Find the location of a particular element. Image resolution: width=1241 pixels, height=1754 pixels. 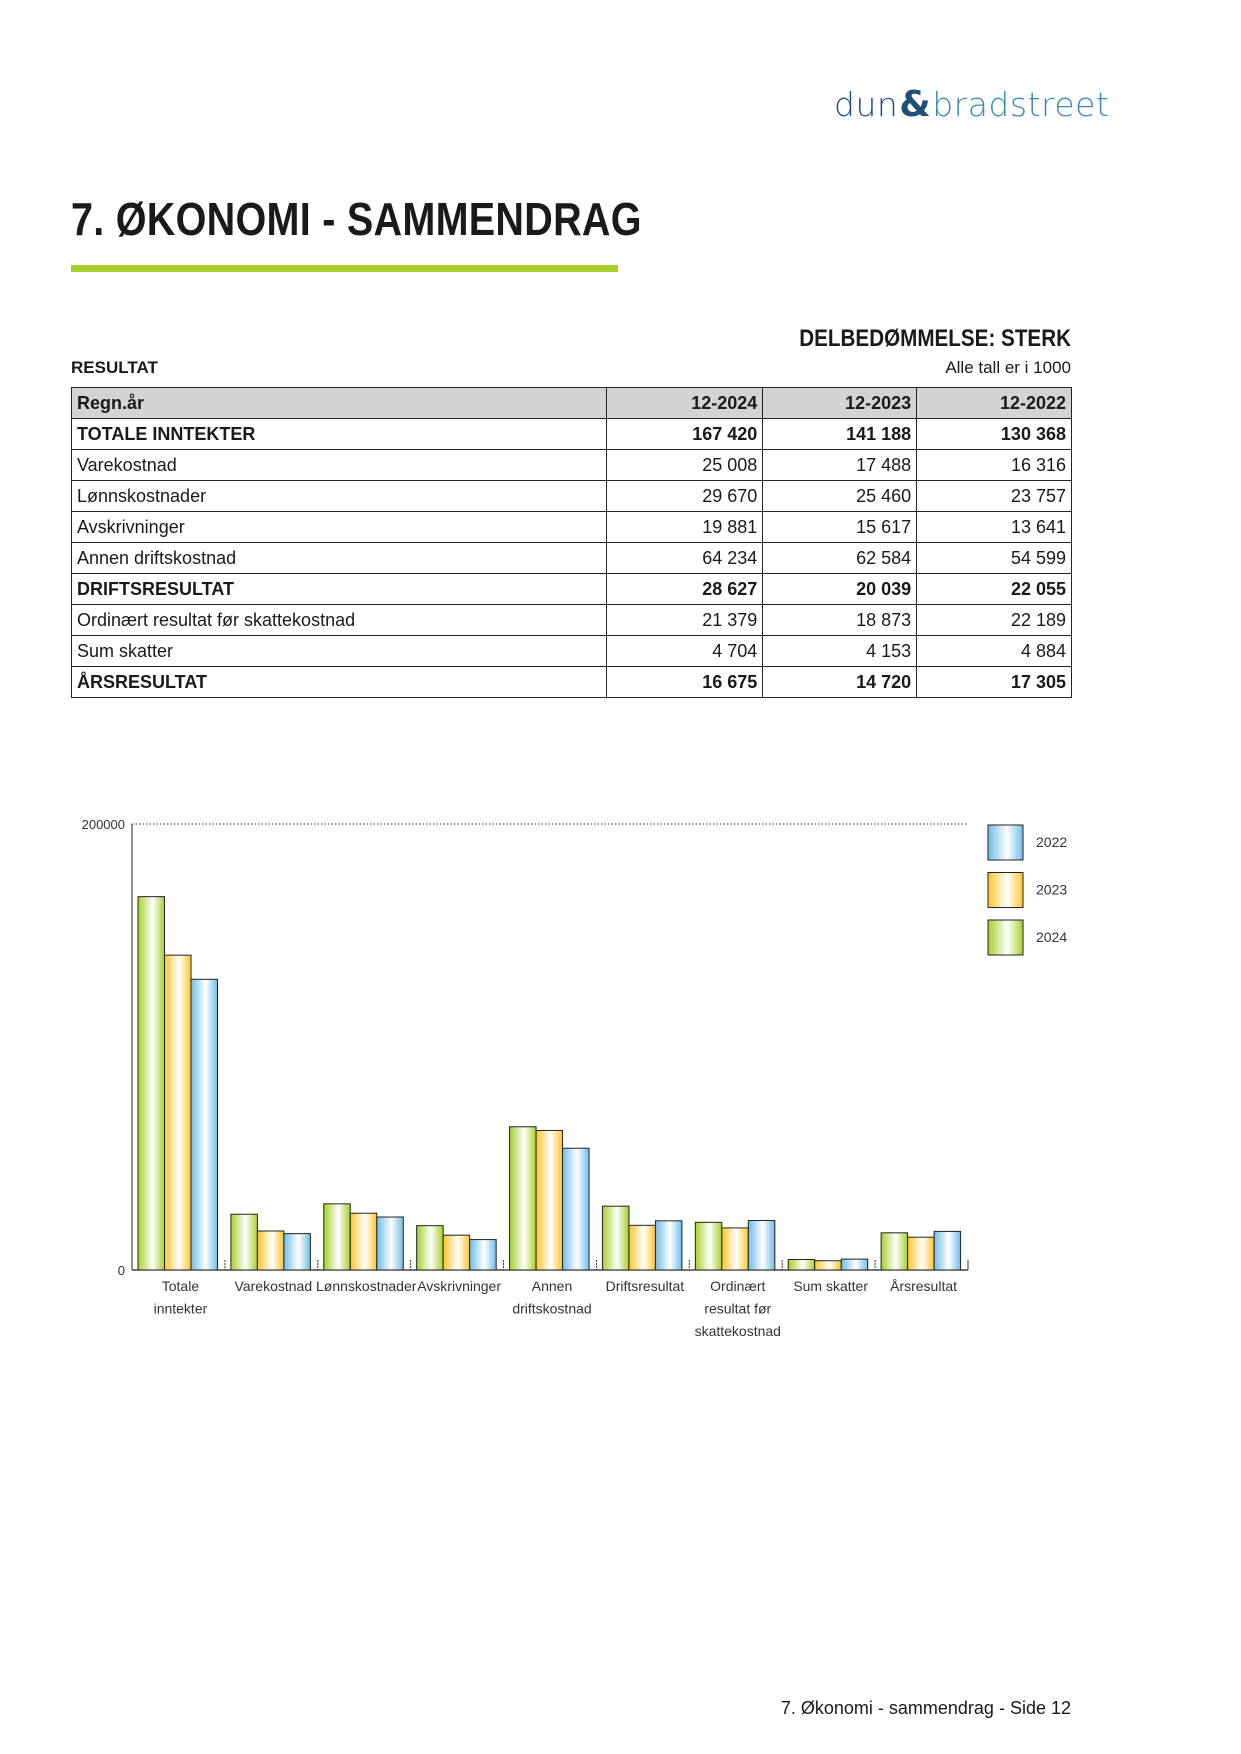

table-row: Avskrivninger 19 881 15 617 13 641 is located at coordinates (571, 527).